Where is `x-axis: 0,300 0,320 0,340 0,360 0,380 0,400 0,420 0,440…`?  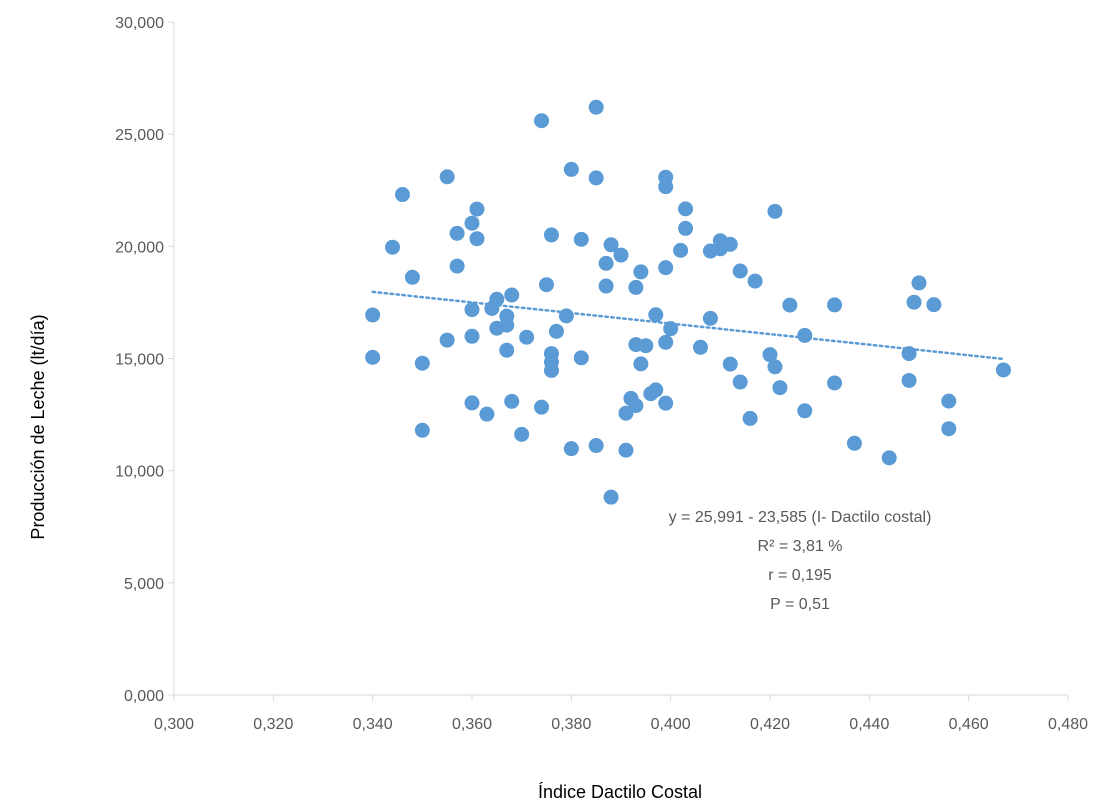 x-axis: 0,300 0,320 0,340 0,360 0,380 0,400 0,420 0,440… is located at coordinates (621, 713).